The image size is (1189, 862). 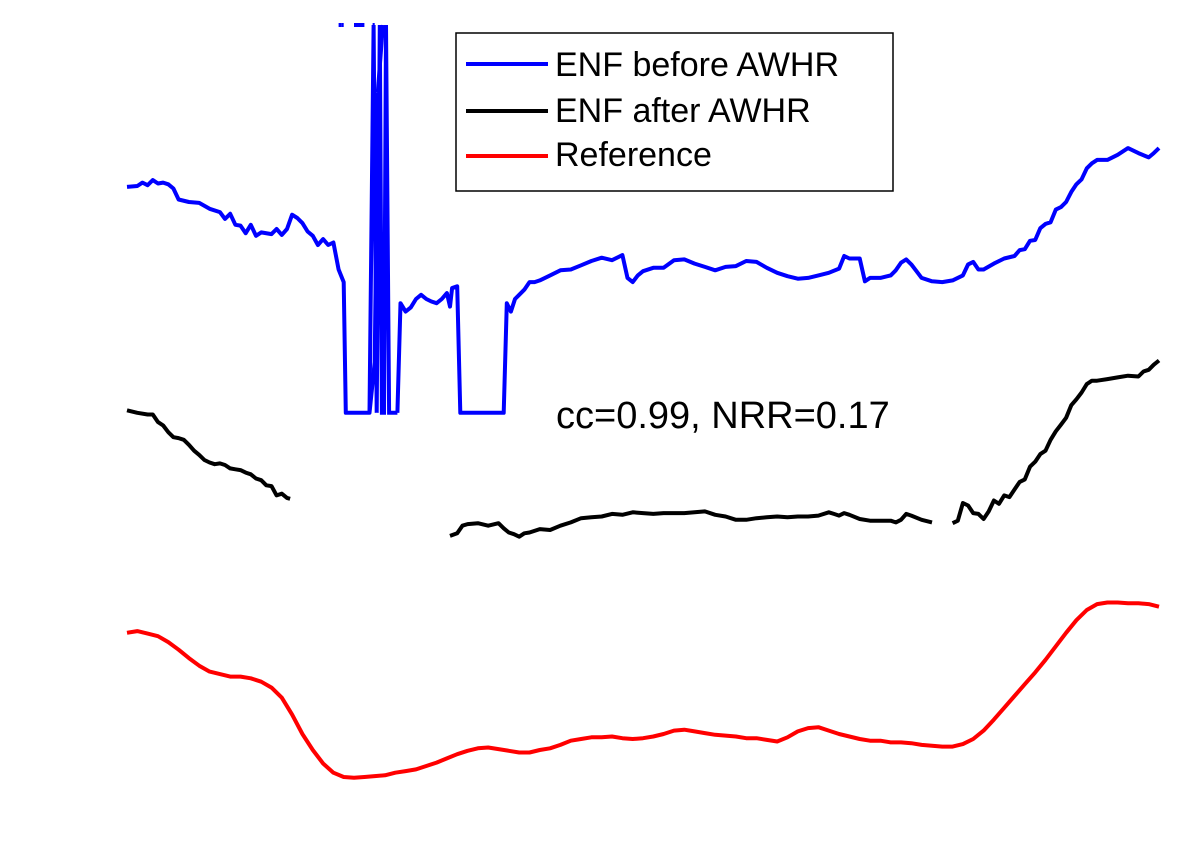 I want to click on series-enf-before-awhr, so click(x=255, y=219).